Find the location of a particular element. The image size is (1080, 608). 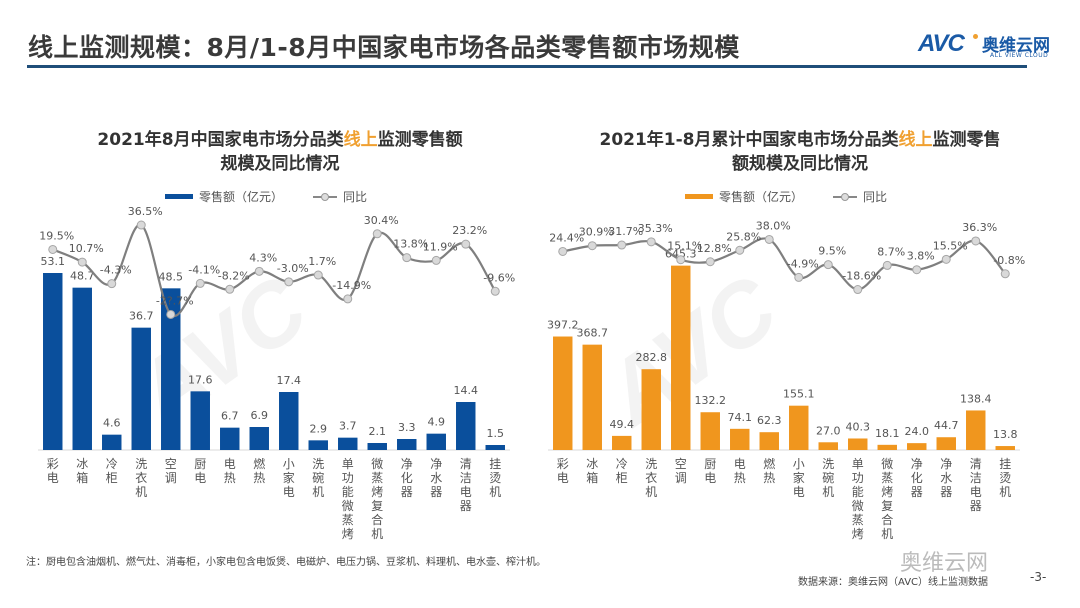

x-tick-label: 化 is located at coordinates (407, 478).